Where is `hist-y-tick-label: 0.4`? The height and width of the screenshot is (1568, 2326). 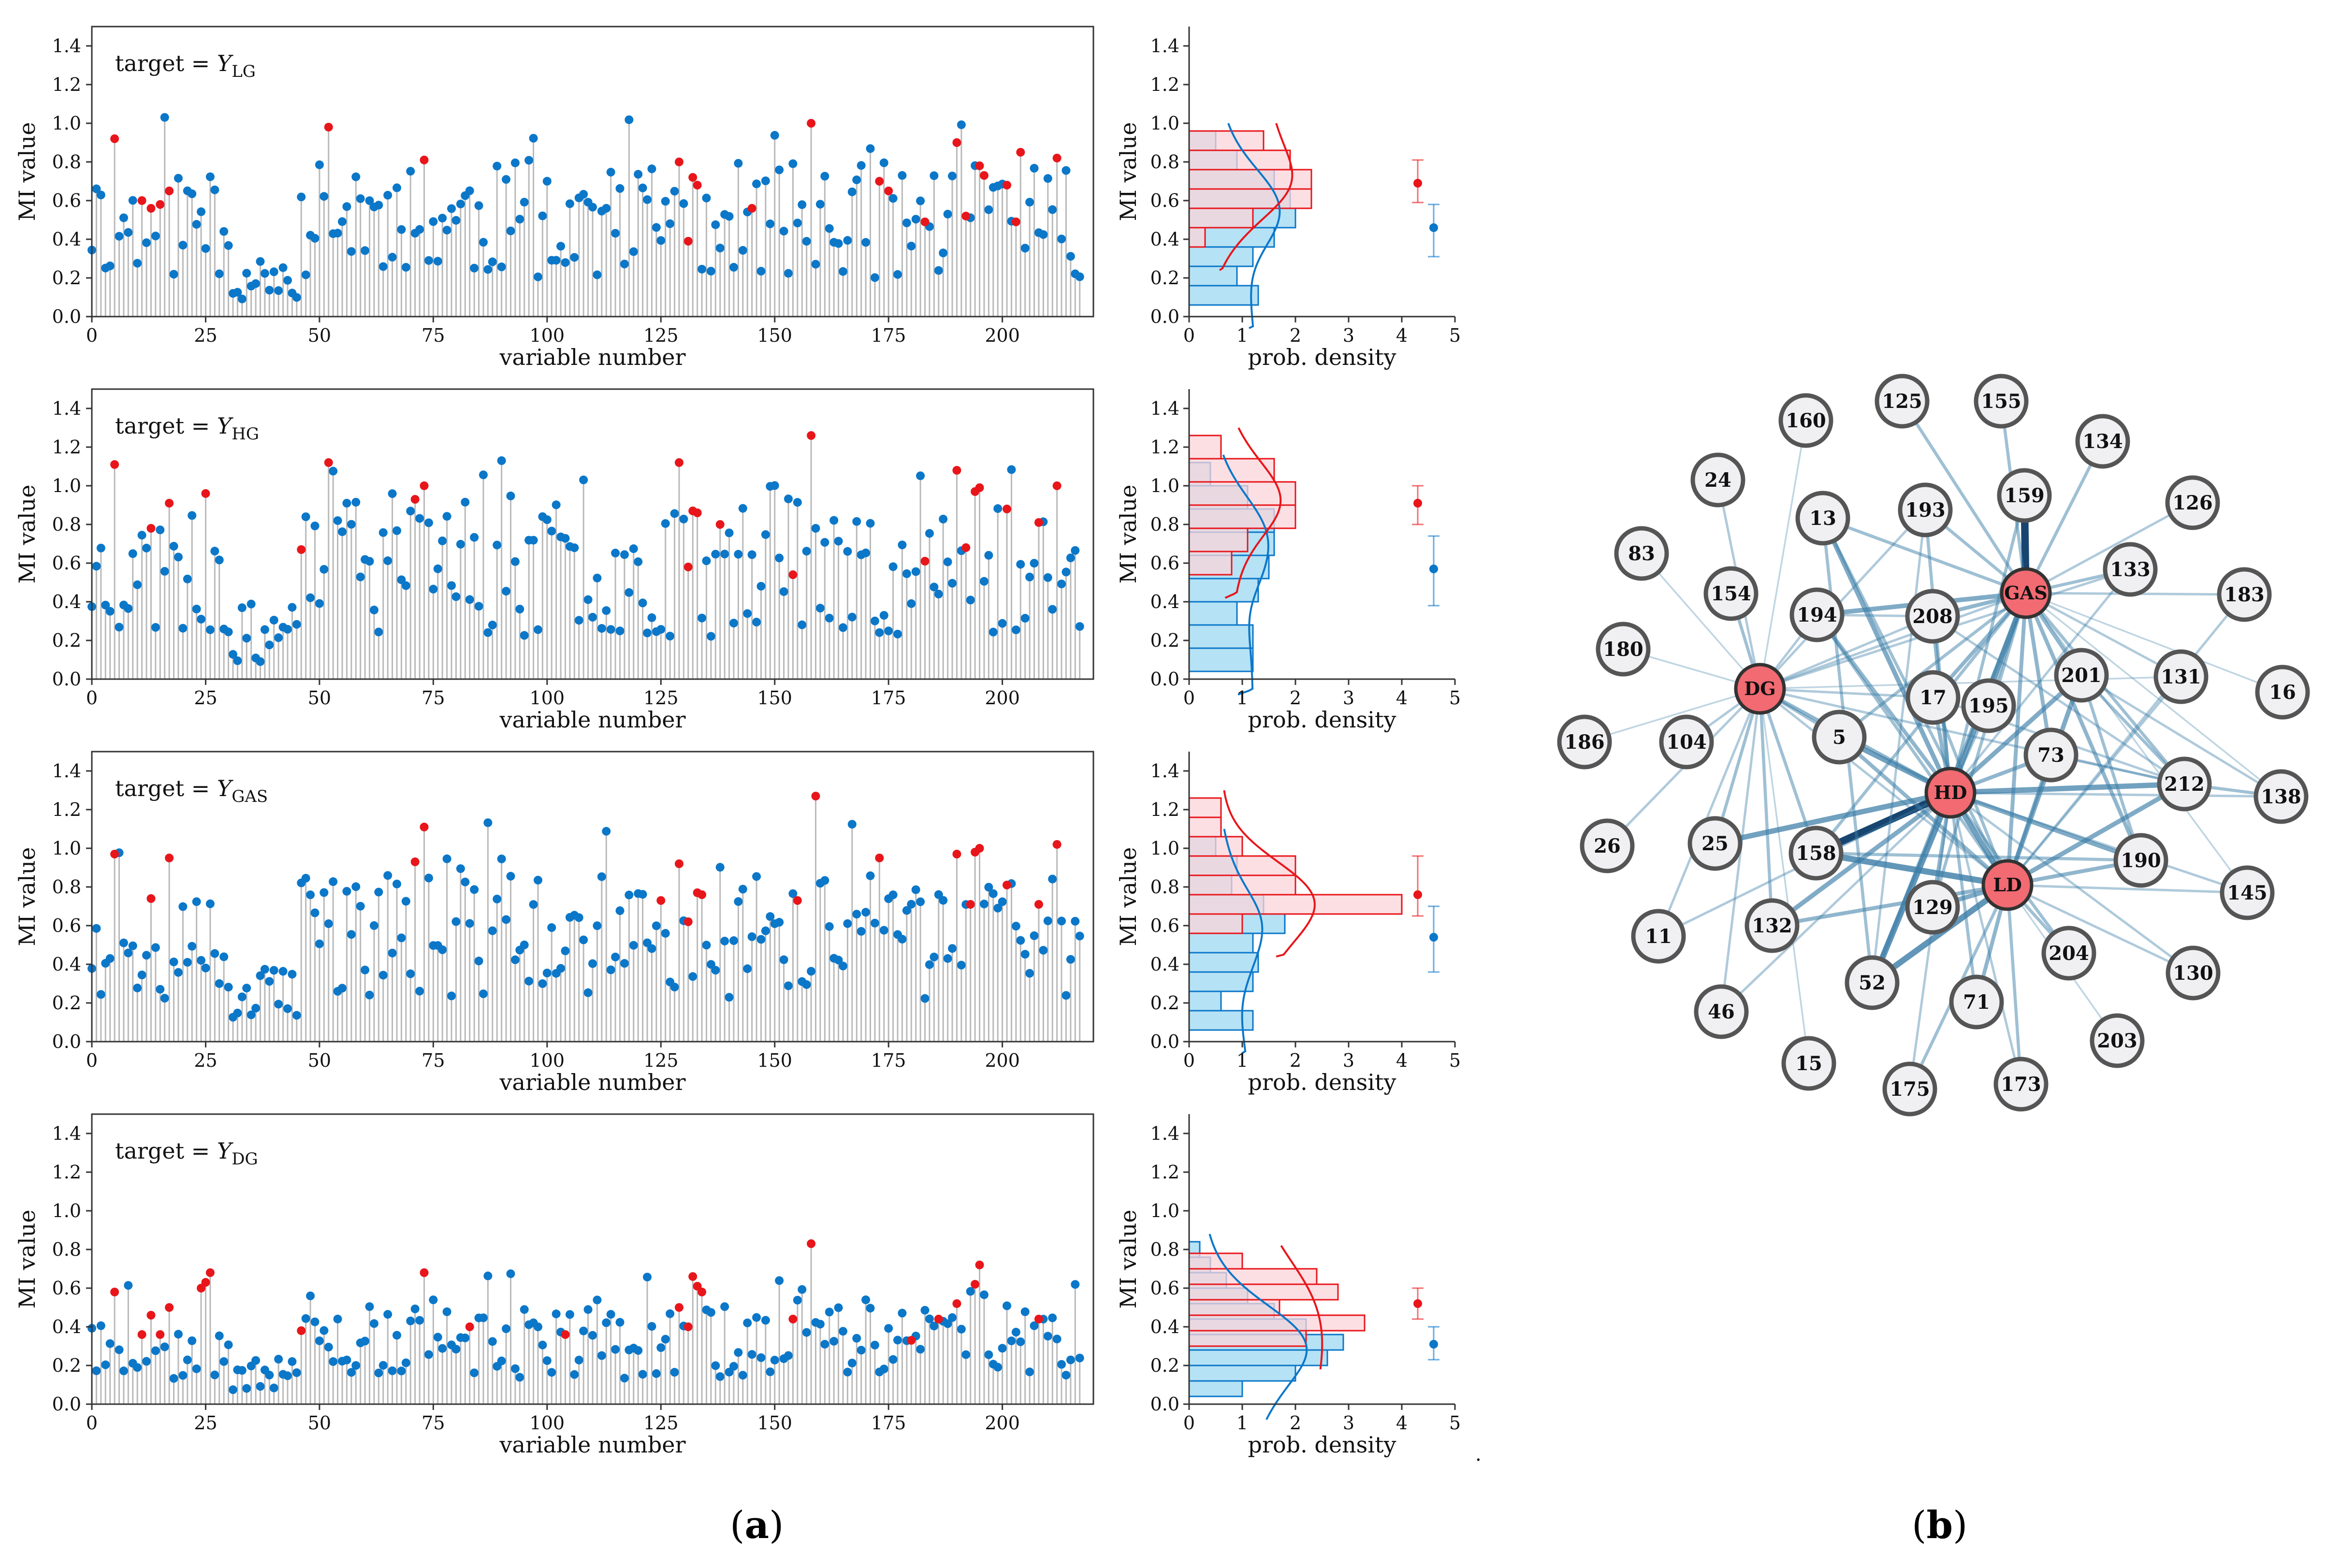
hist-y-tick-label: 0.4 is located at coordinates (1164, 964).